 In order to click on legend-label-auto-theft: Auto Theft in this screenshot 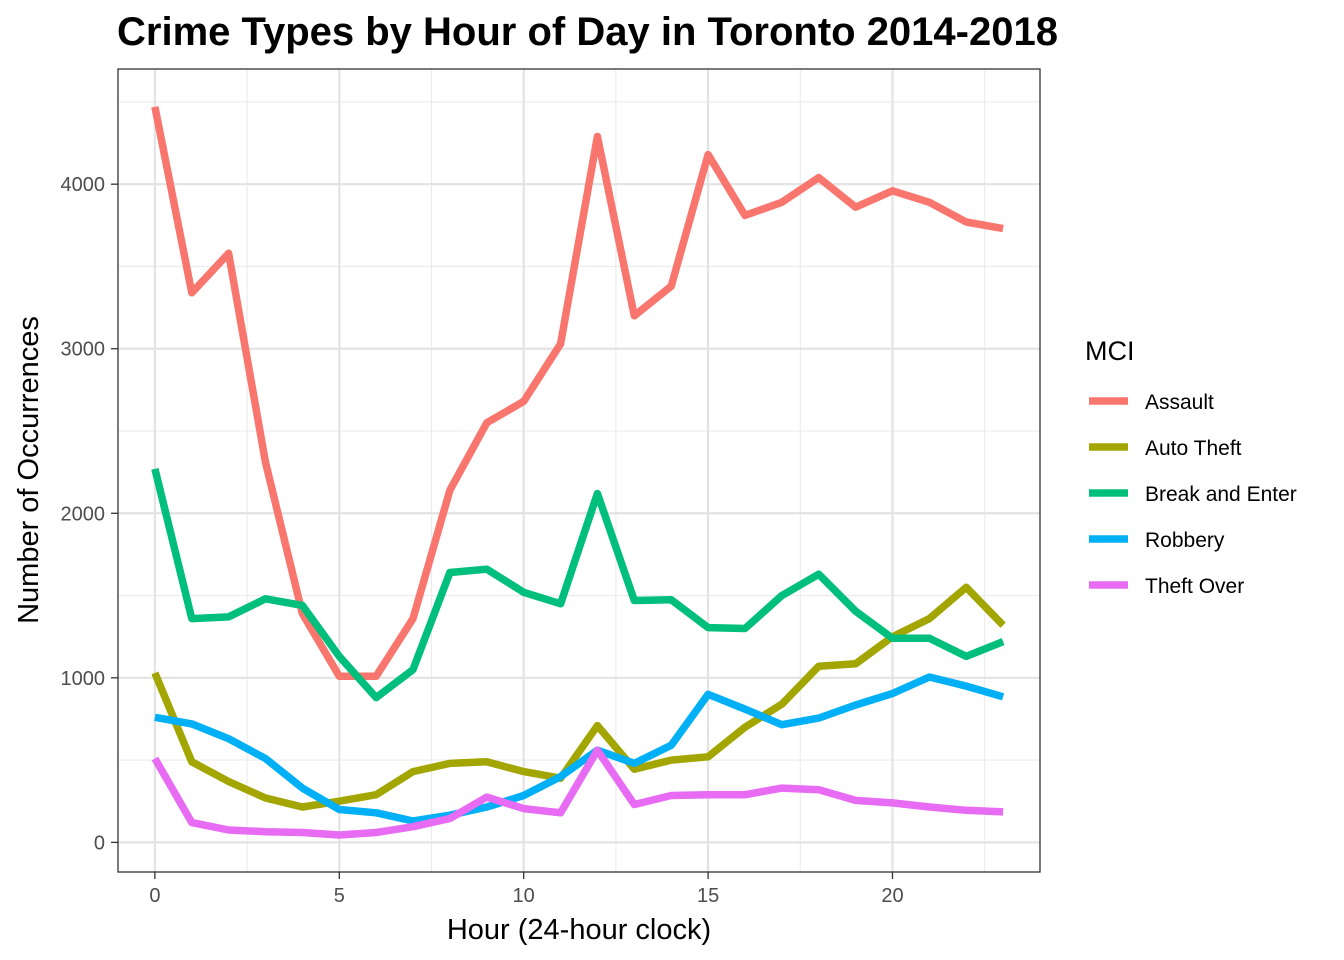, I will do `click(1193, 448)`.